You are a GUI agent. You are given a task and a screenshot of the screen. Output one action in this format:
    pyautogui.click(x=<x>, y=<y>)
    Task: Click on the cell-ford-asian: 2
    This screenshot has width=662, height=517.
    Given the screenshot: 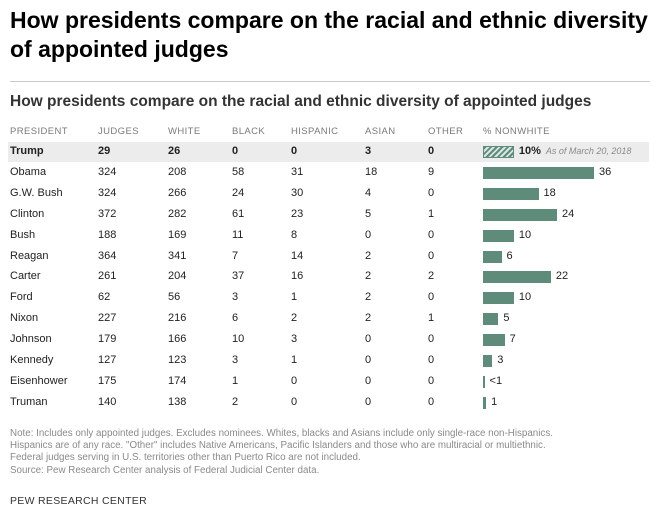 What is the action you would take?
    pyautogui.click(x=368, y=297)
    